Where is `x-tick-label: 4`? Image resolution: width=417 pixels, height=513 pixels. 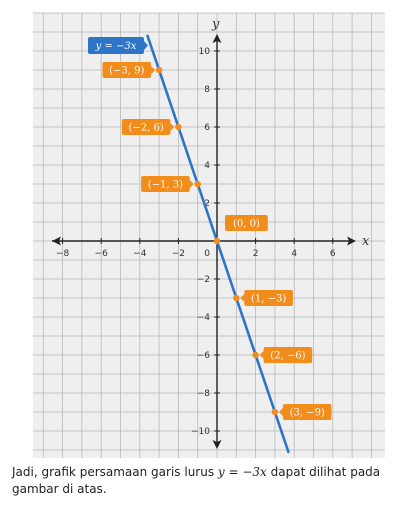
x-tick-label: 4 is located at coordinates (294, 254).